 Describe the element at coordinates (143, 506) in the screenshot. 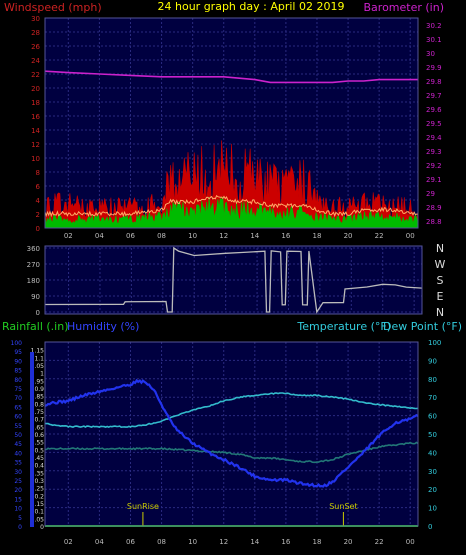

I see `sunrise-label: SunRise` at that location.